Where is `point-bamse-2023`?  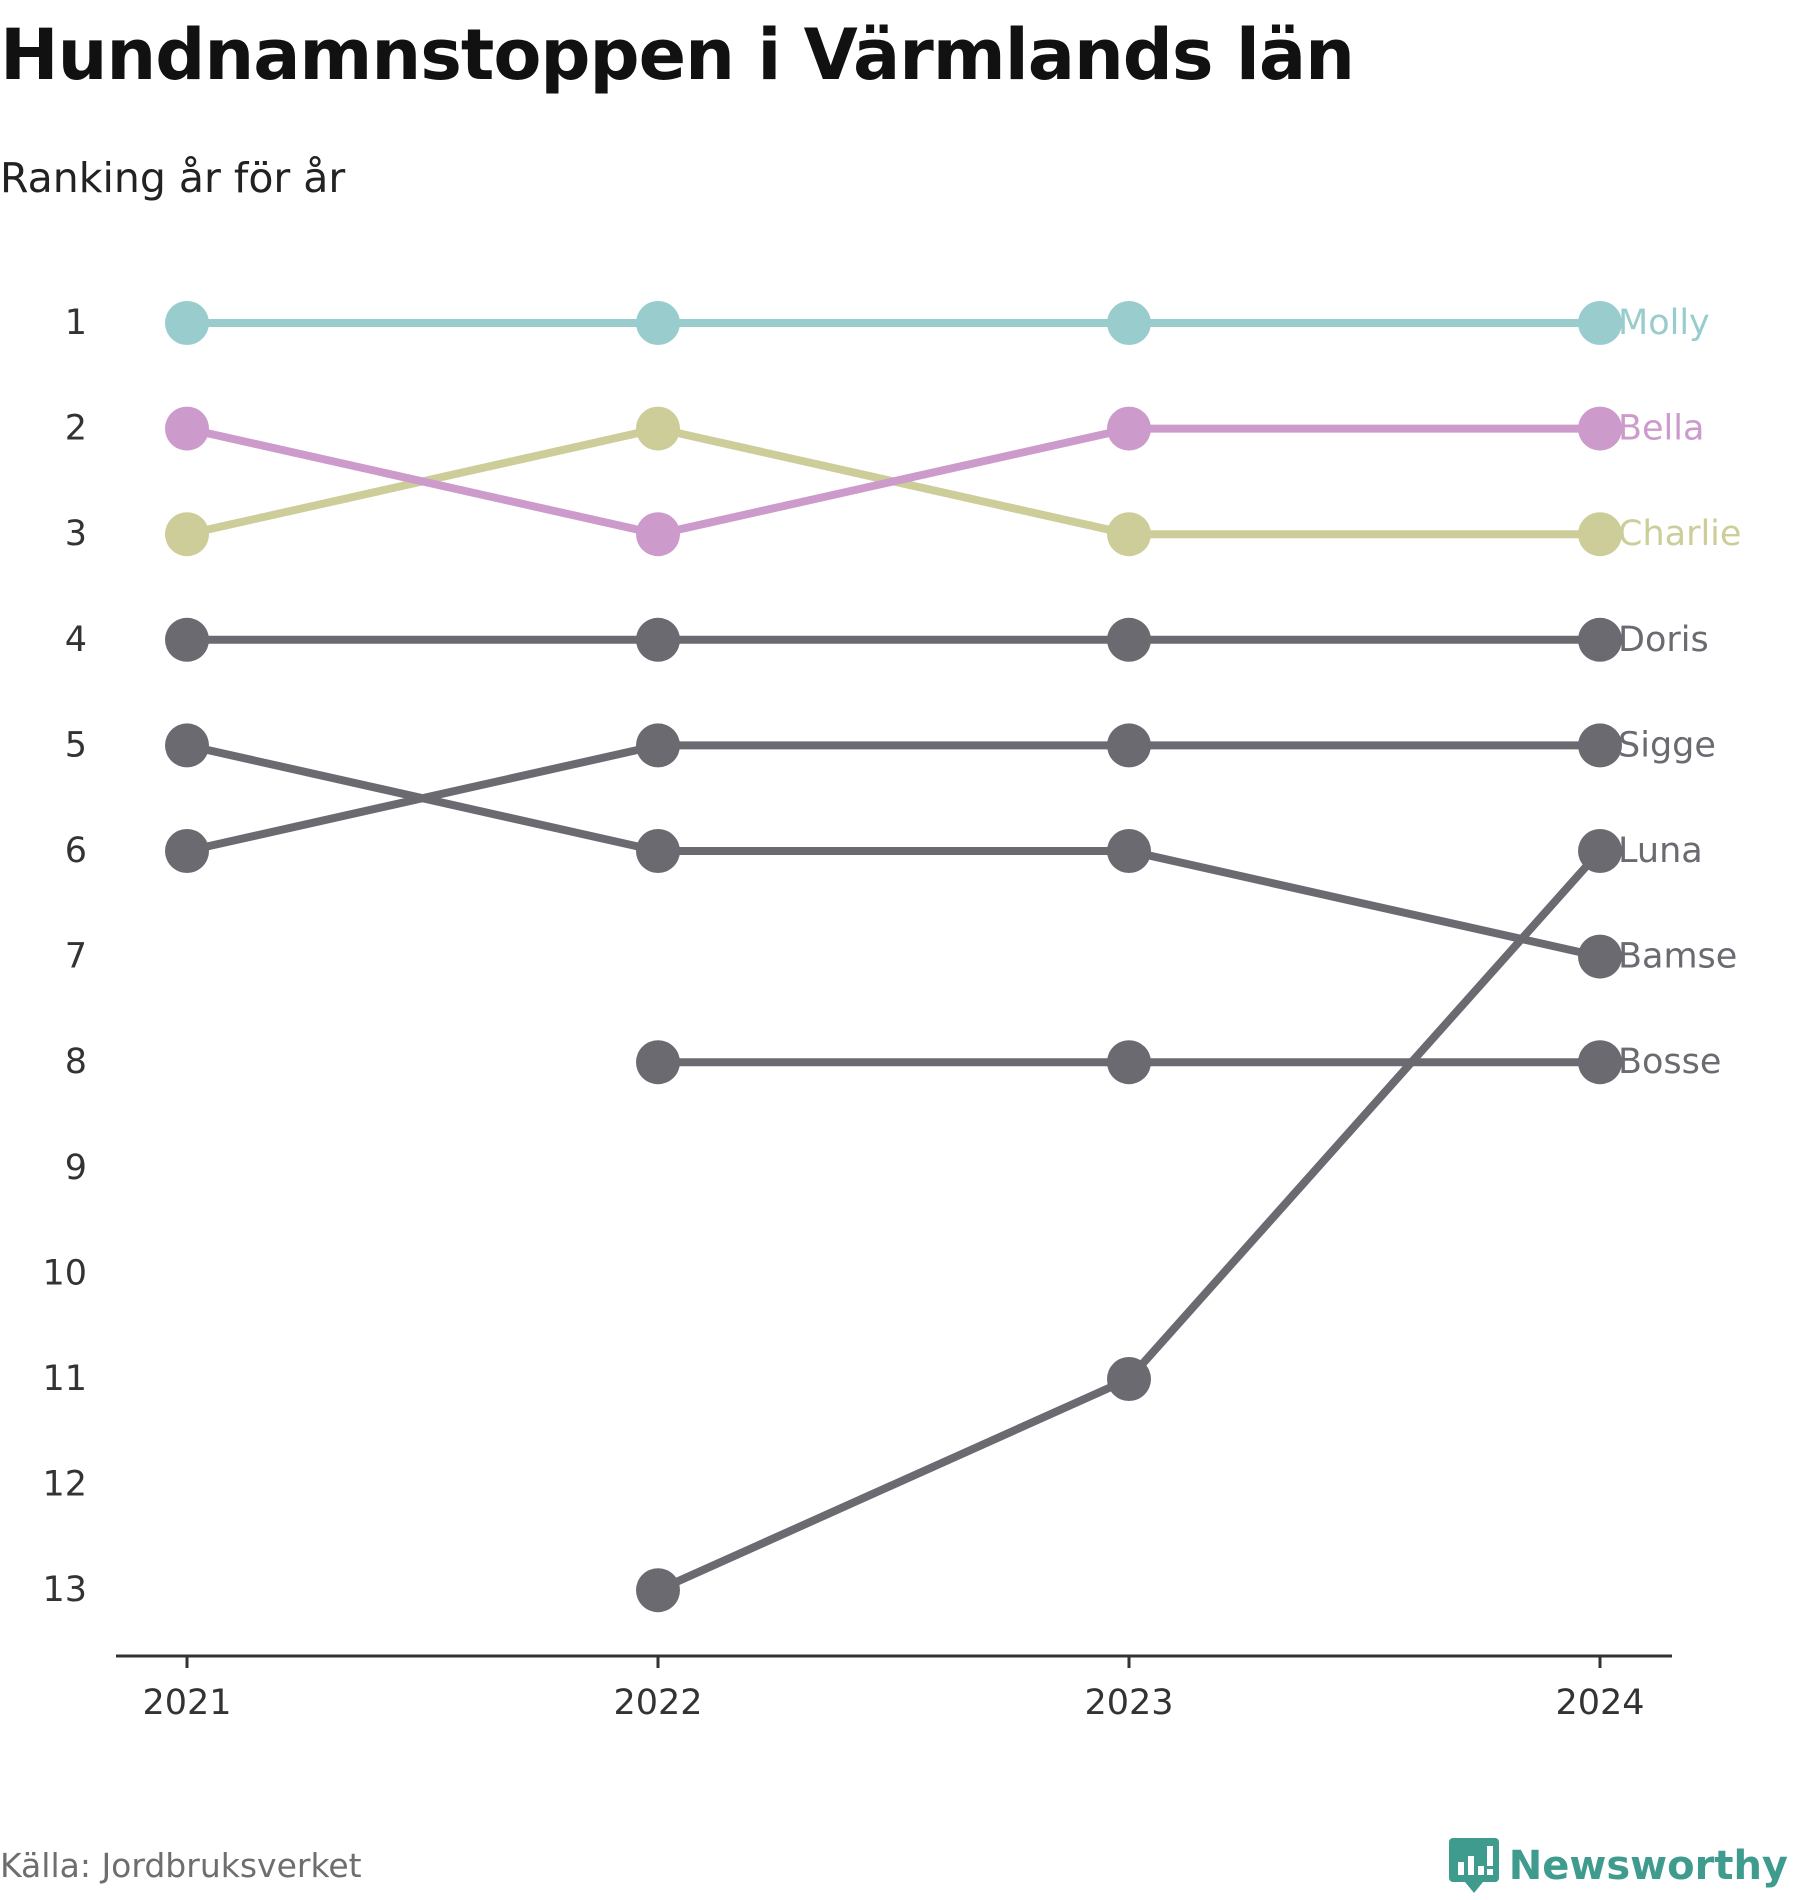
point-bamse-2023 is located at coordinates (1129, 851).